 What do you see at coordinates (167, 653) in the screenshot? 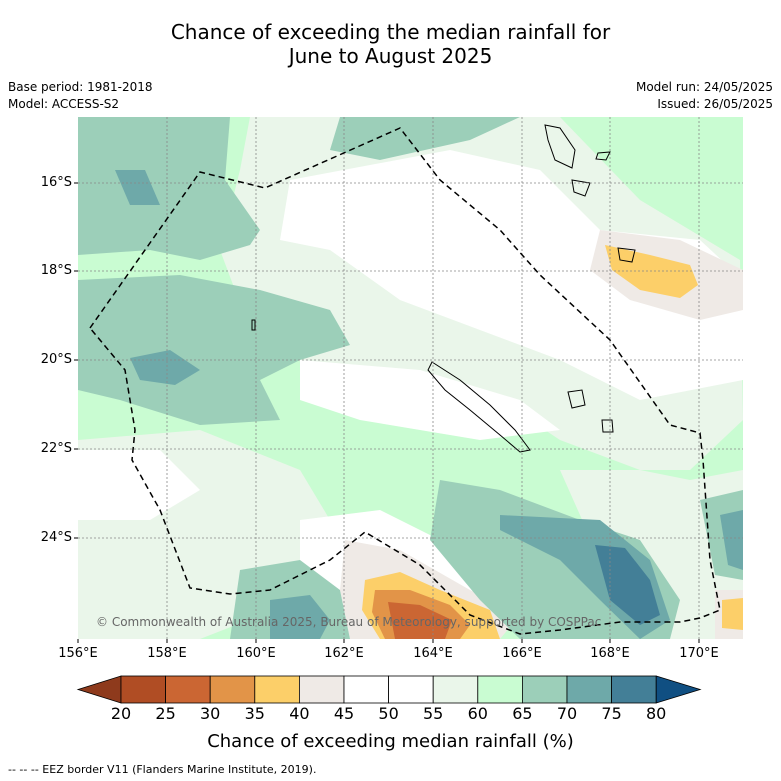
I see `lon-label: 158°E` at bounding box center [167, 653].